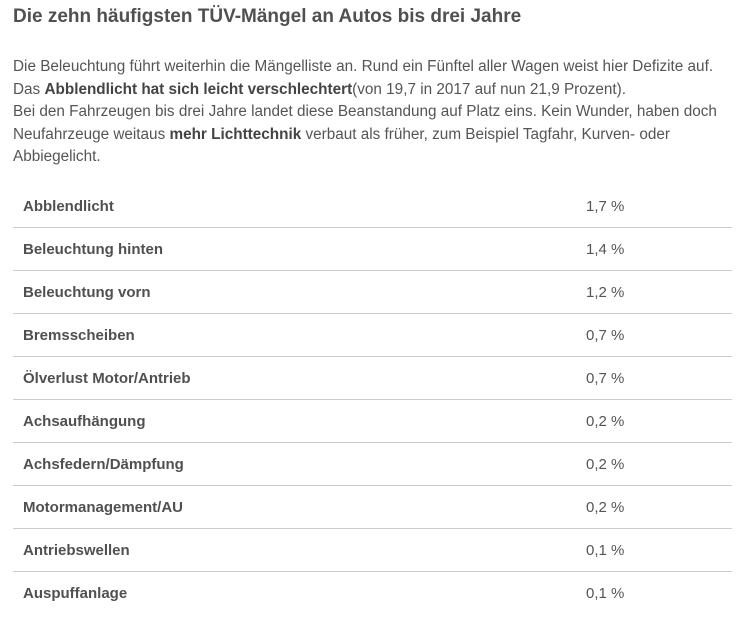 Image resolution: width=746 pixels, height=634 pixels. What do you see at coordinates (294, 249) in the screenshot?
I see `defect-name: Beleuchtung hinten` at bounding box center [294, 249].